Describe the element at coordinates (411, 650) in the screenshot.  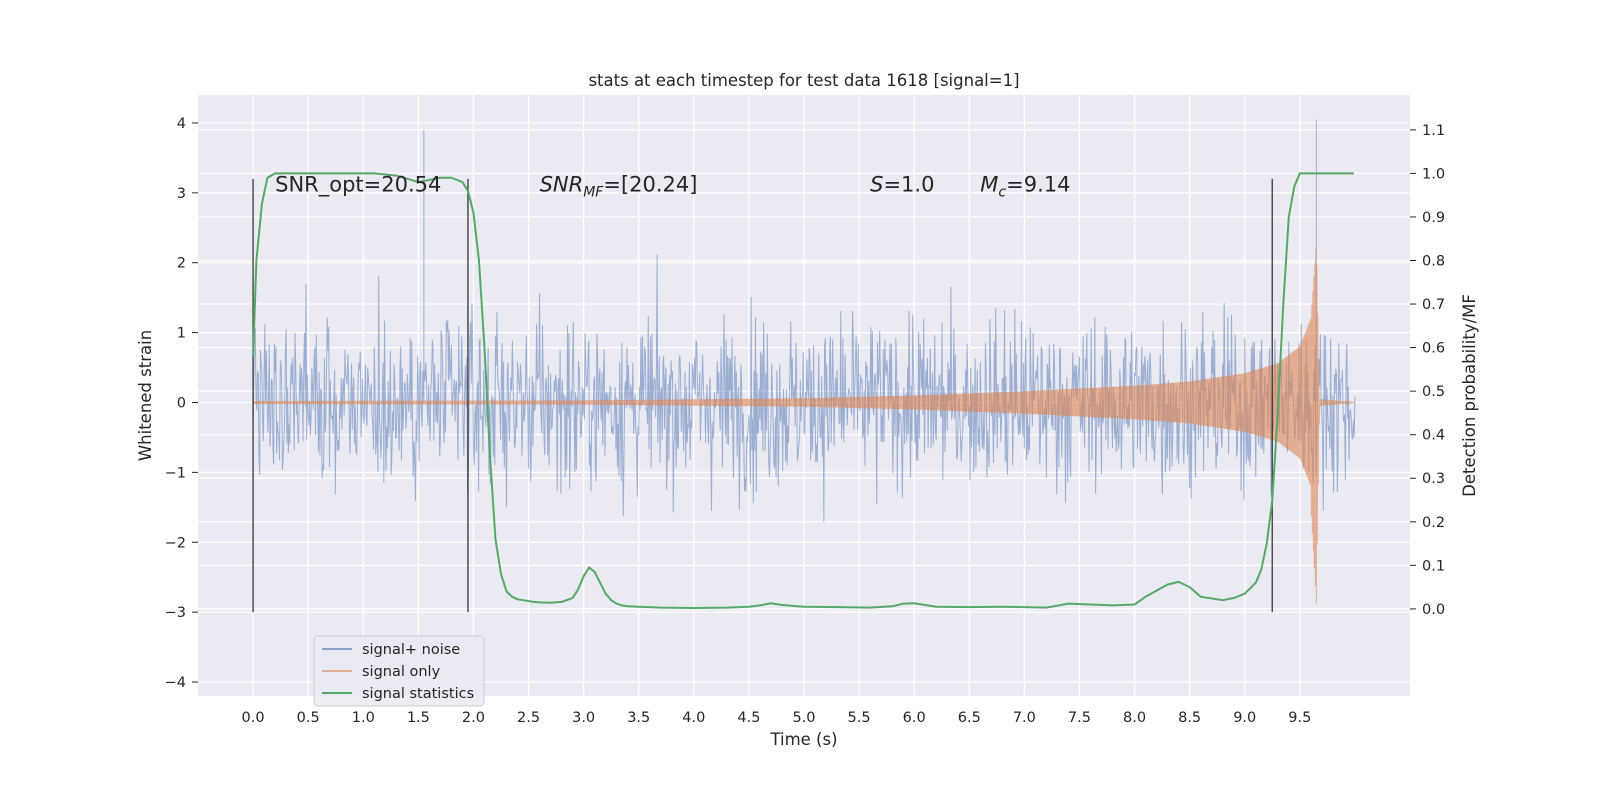
I see `legend-label: signal+ noise` at that location.